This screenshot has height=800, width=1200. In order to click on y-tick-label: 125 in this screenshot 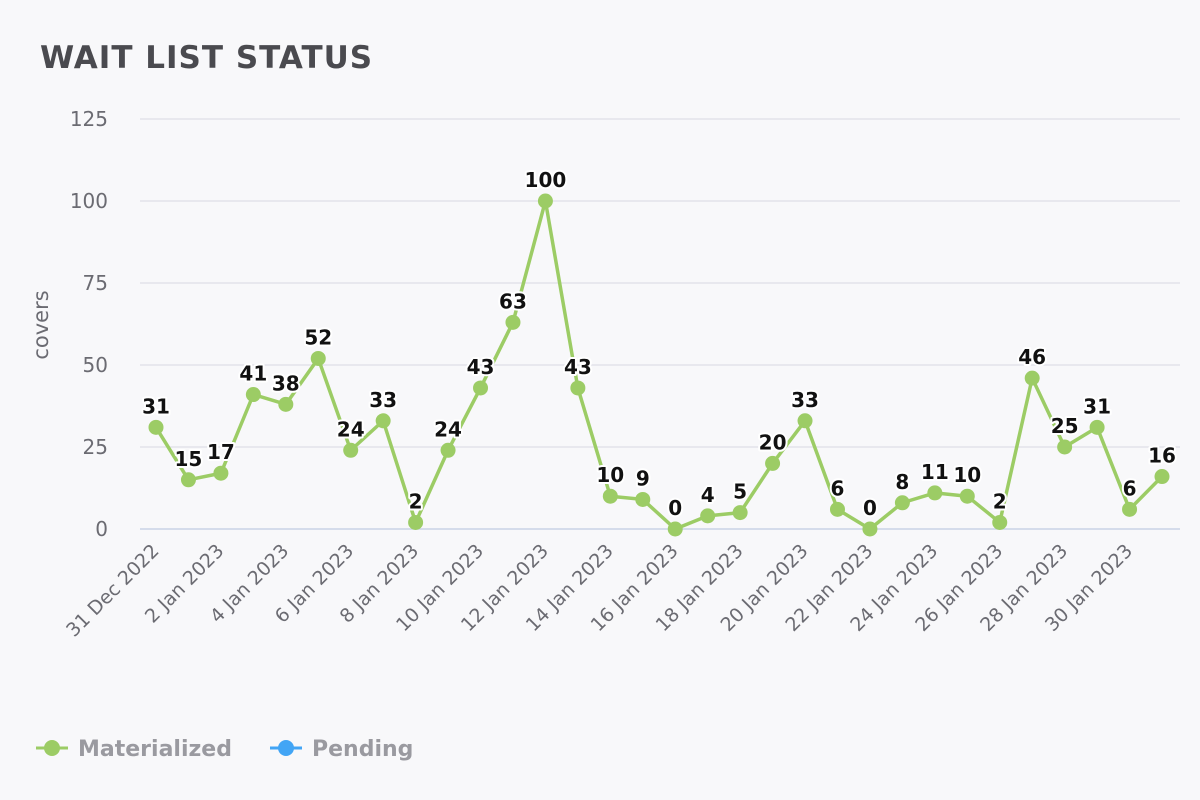, I will do `click(89, 119)`.